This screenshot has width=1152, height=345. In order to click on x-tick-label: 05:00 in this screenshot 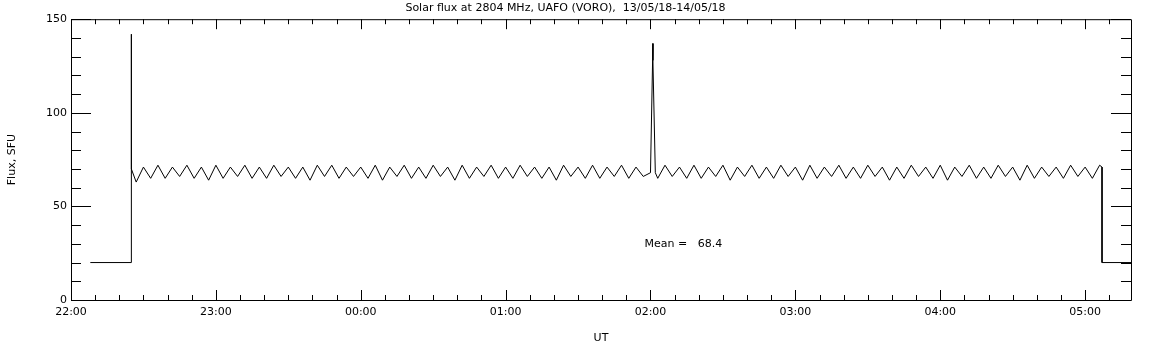, I will do `click(1085, 312)`.